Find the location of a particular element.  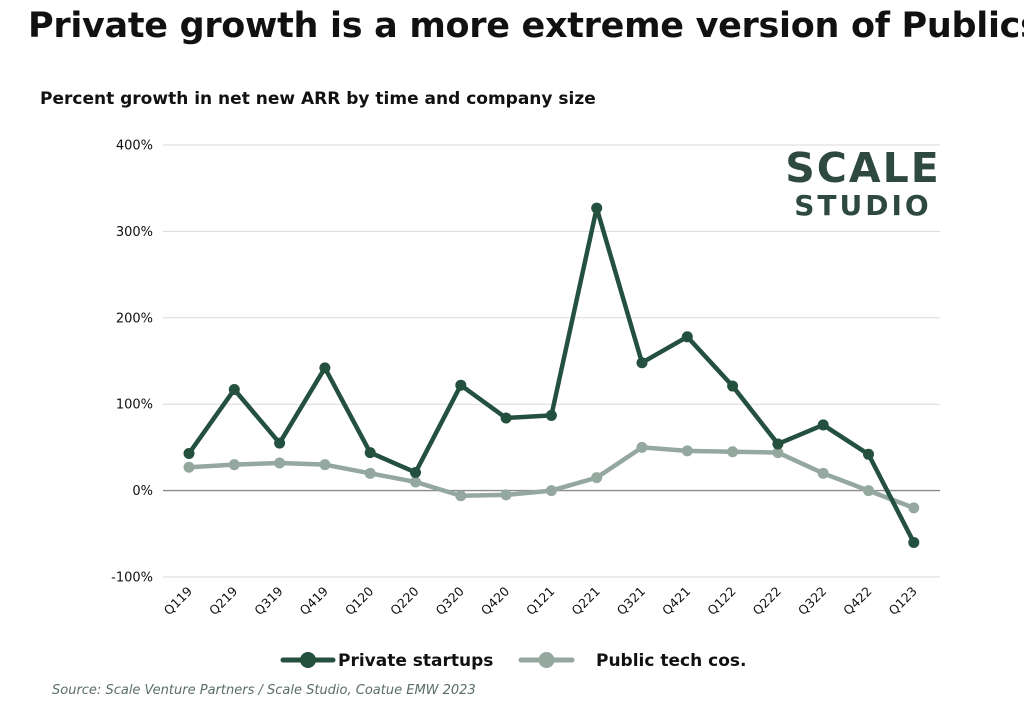

x-tick-label: Q421 is located at coordinates (676, 601).